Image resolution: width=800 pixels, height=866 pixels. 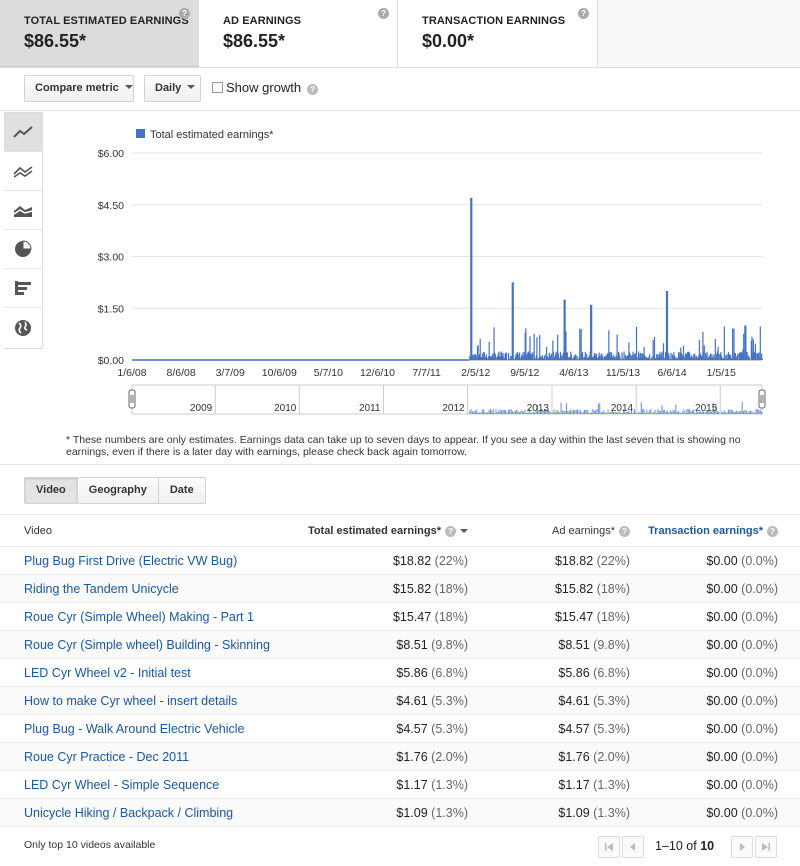 I want to click on metric-card-ad-earnings: AD EARNINGS $86.55* ?, so click(x=298, y=33).